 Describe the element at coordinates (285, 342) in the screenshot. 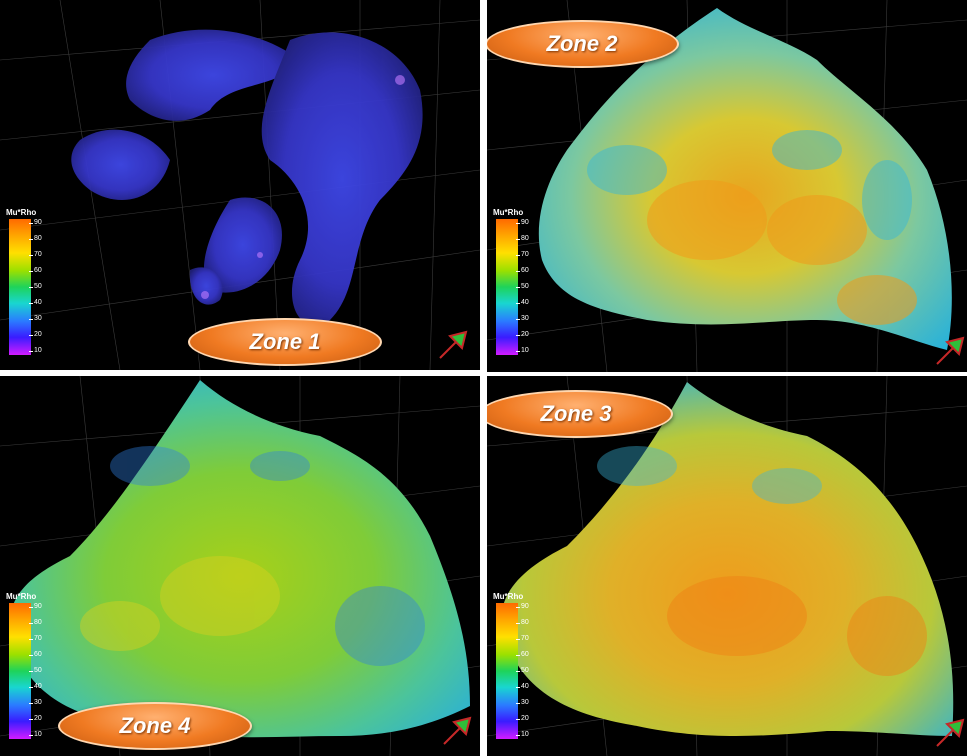

I see `zone-1-label: Zone 1` at that location.